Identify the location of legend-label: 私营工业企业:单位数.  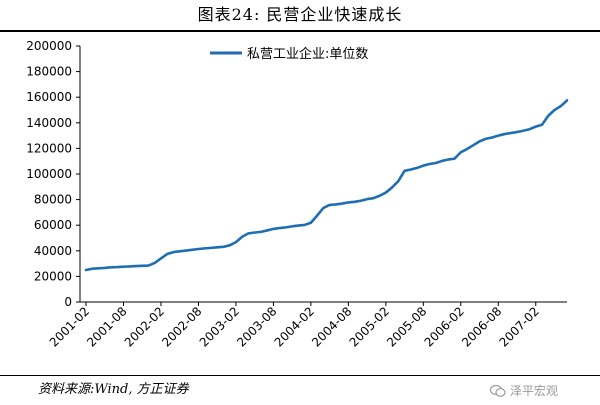
(307, 54).